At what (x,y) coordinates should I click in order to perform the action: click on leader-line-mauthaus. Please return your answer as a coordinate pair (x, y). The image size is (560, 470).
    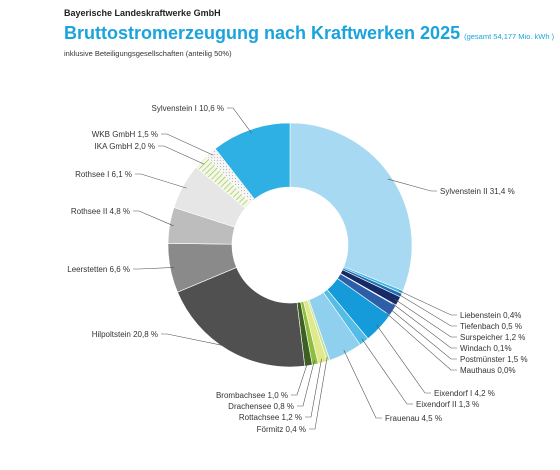
    Looking at the image, I should click on (421, 341).